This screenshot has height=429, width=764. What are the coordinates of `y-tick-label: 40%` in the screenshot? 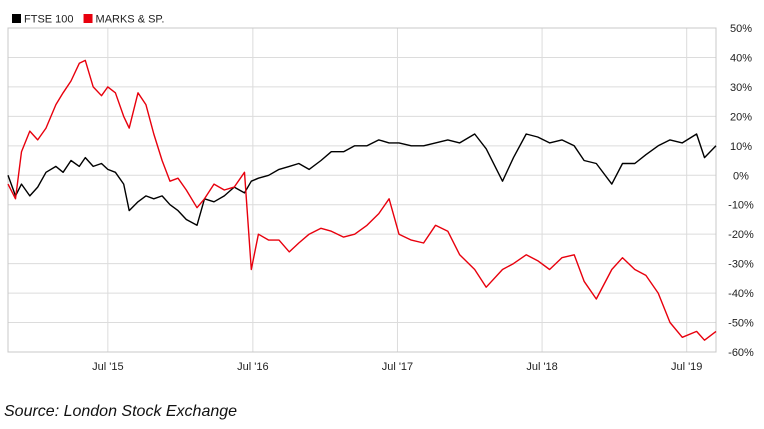 It's located at (741, 58).